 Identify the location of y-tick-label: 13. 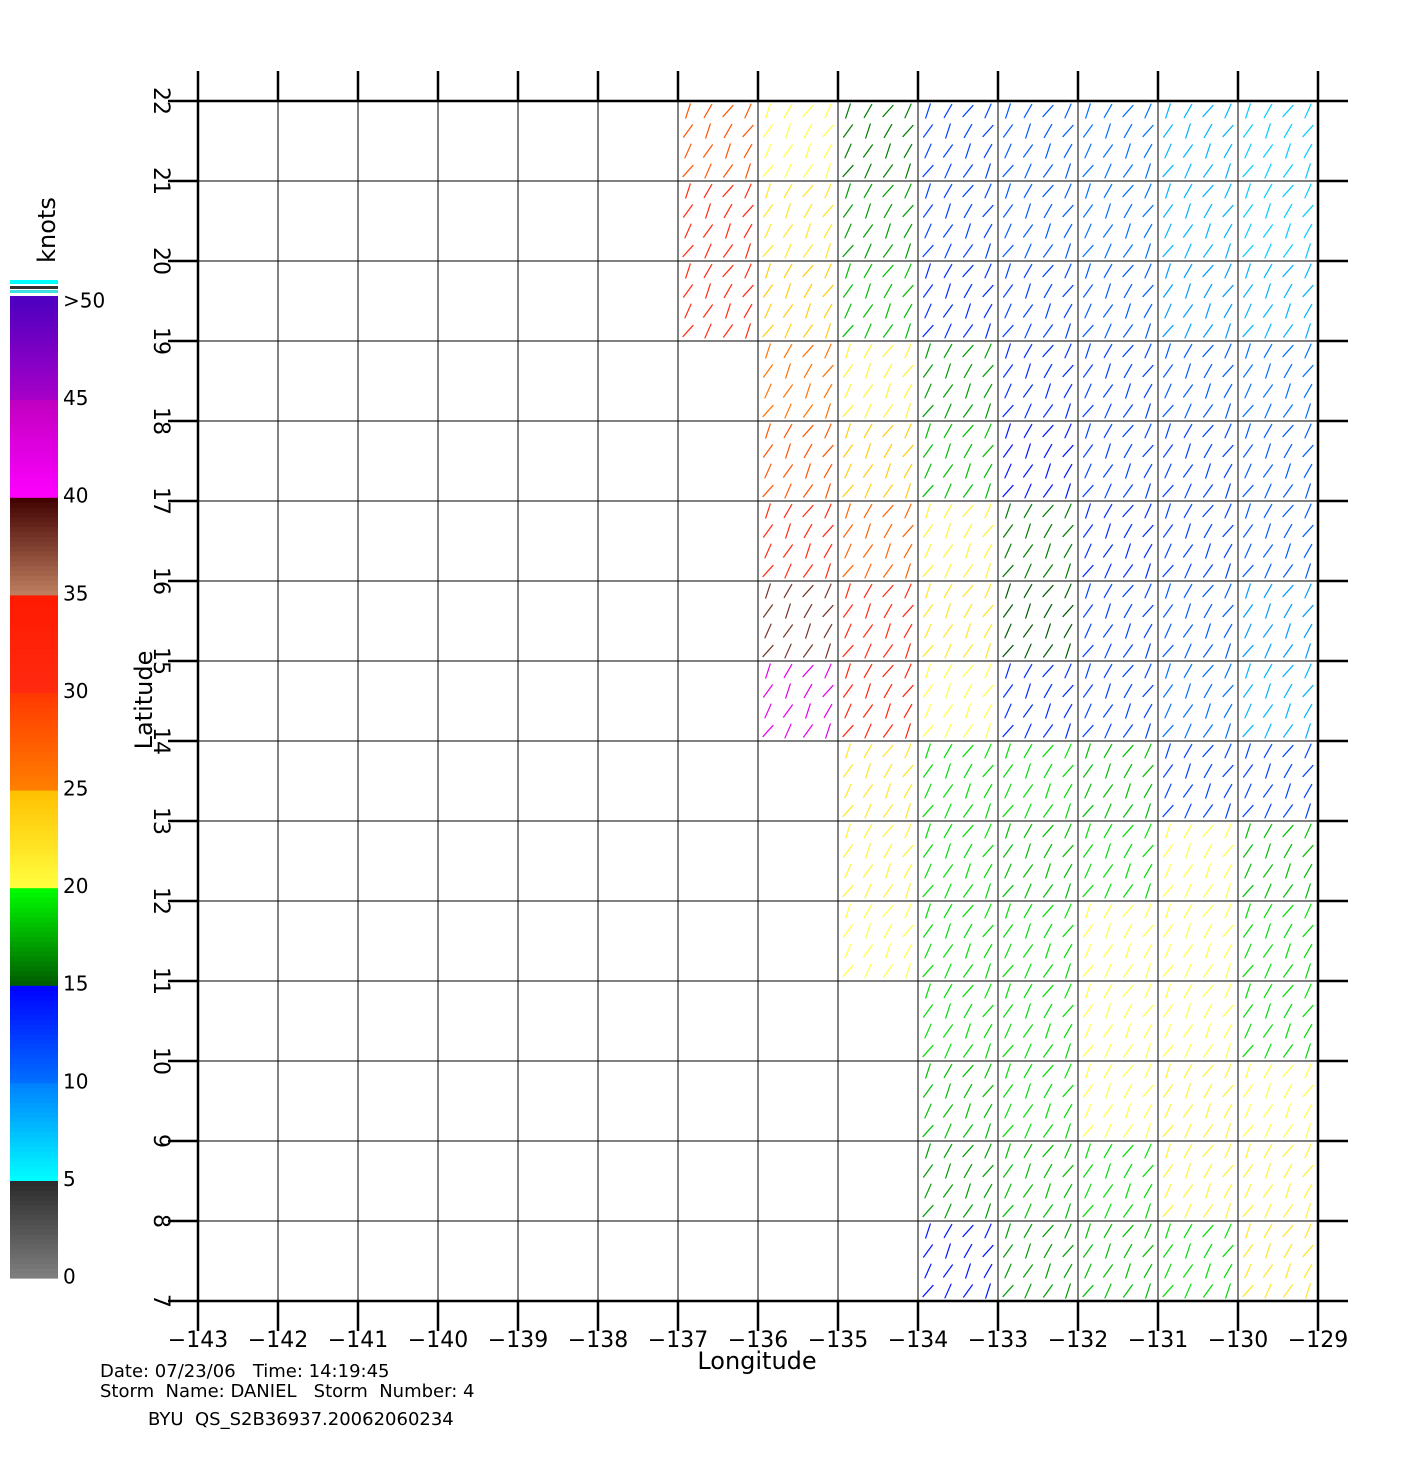
(160, 821).